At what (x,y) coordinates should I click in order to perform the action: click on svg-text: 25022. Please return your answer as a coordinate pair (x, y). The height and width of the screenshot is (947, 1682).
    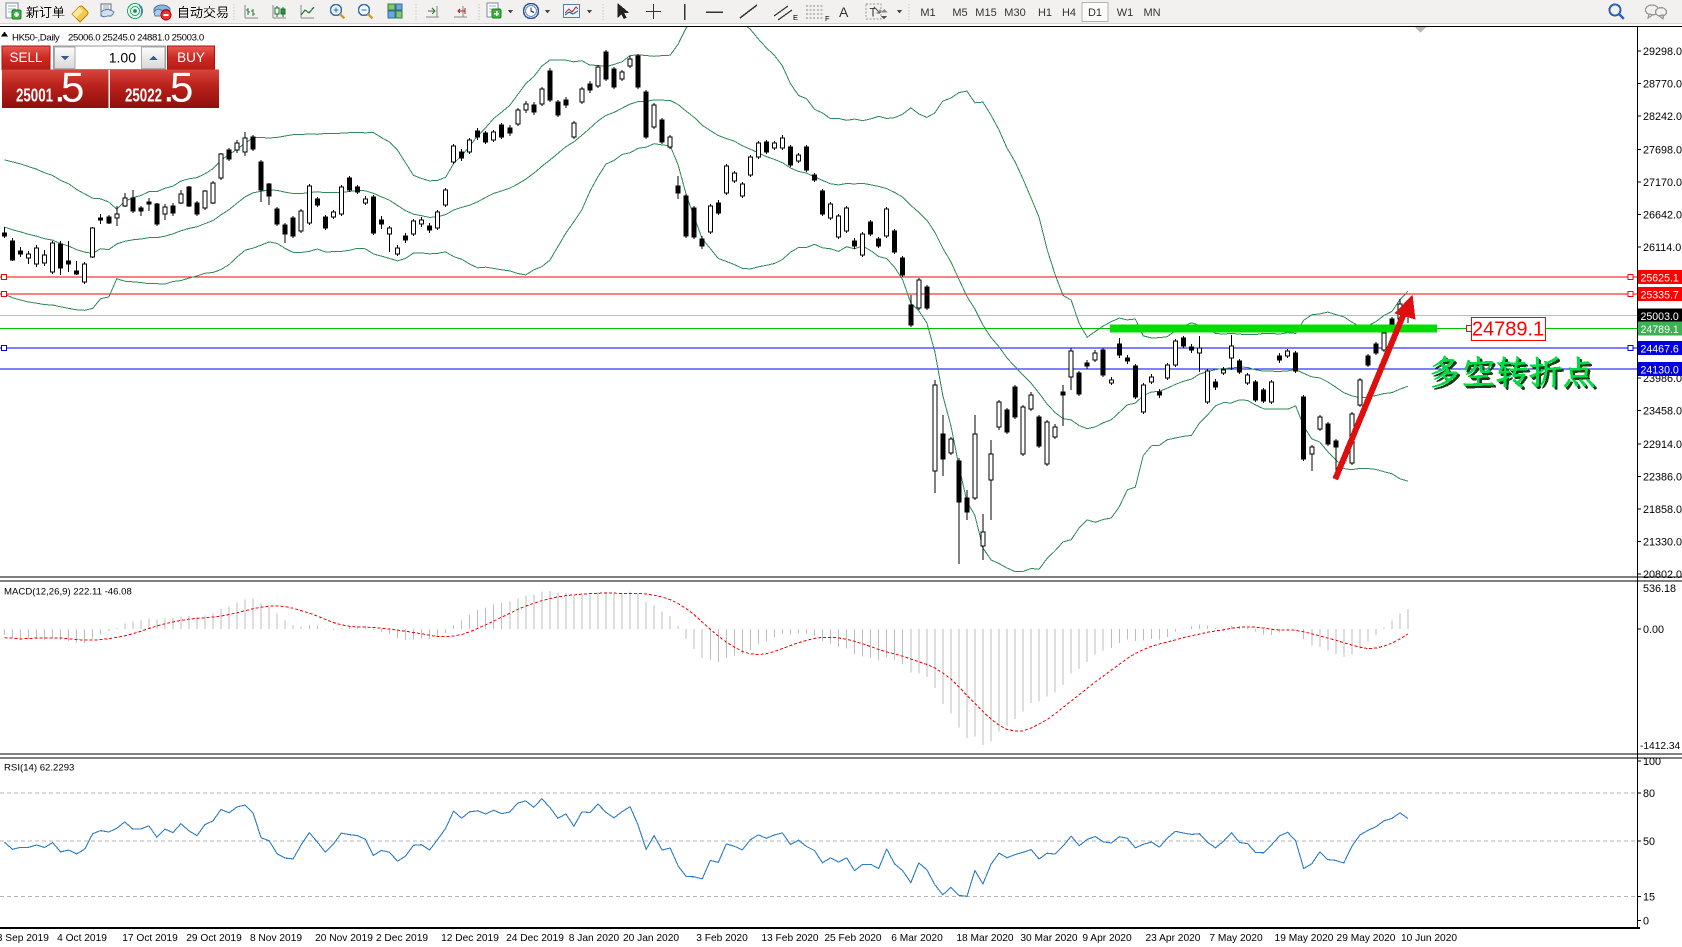
    Looking at the image, I should click on (143, 96).